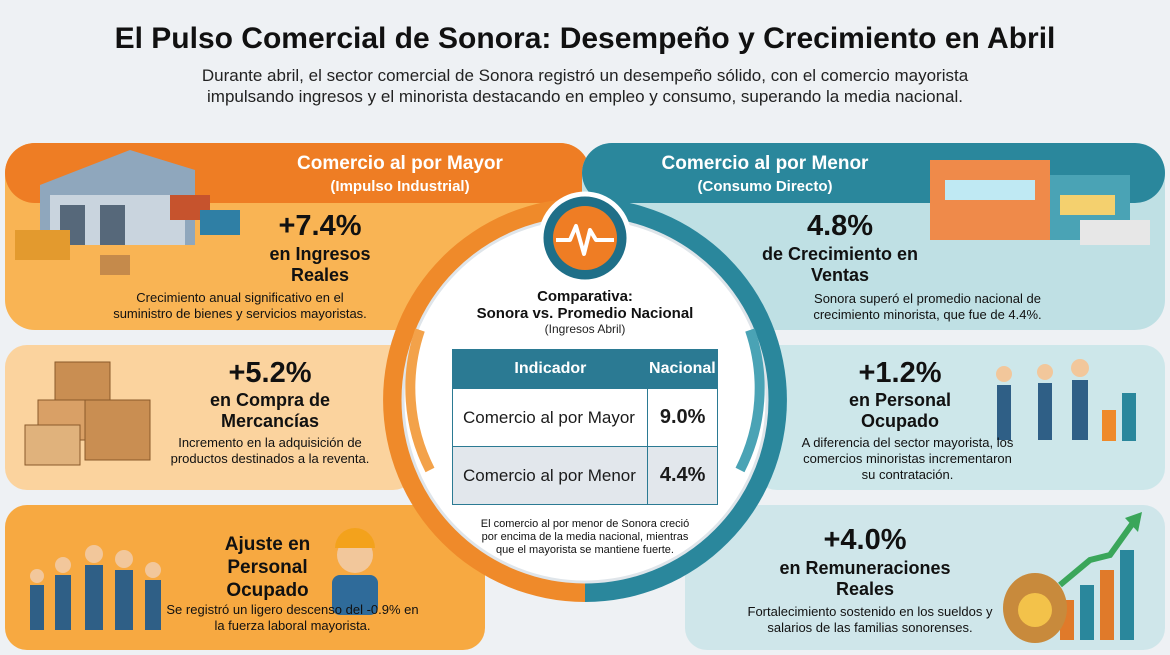  What do you see at coordinates (865, 540) in the screenshot?
I see `metric-value: +4.0%` at bounding box center [865, 540].